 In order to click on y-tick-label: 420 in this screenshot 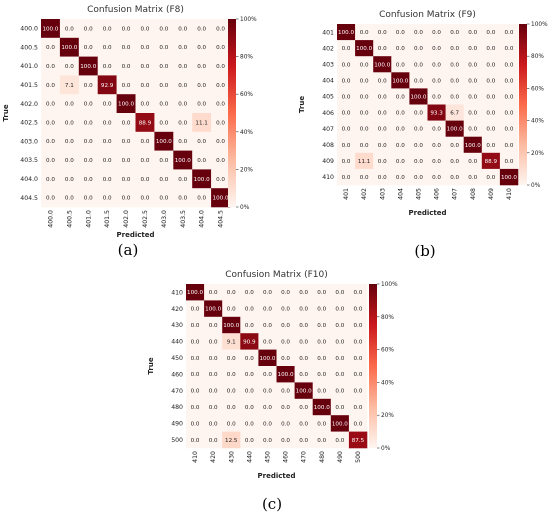, I will do `click(177, 309)`.